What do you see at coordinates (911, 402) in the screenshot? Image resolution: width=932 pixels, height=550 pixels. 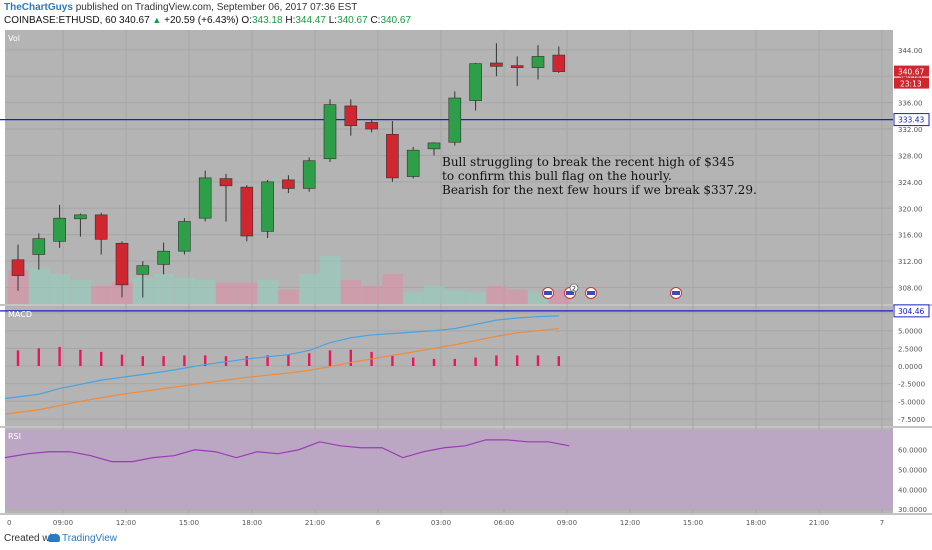 I see `y-tick-label: -5.0000` at bounding box center [911, 402].